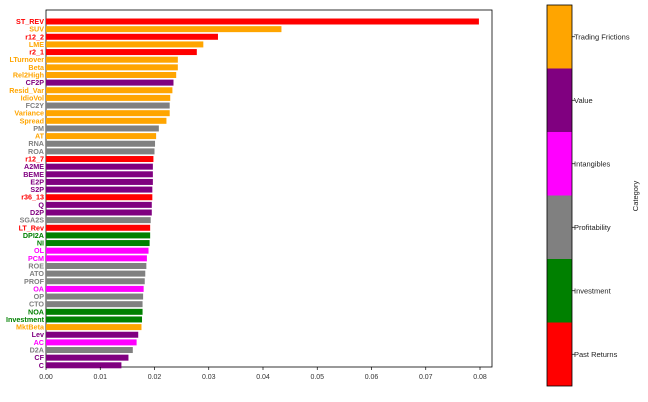 Image resolution: width=648 pixels, height=402 pixels. Describe the element at coordinates (89, 350) in the screenshot. I see `bar-d2a` at that location.